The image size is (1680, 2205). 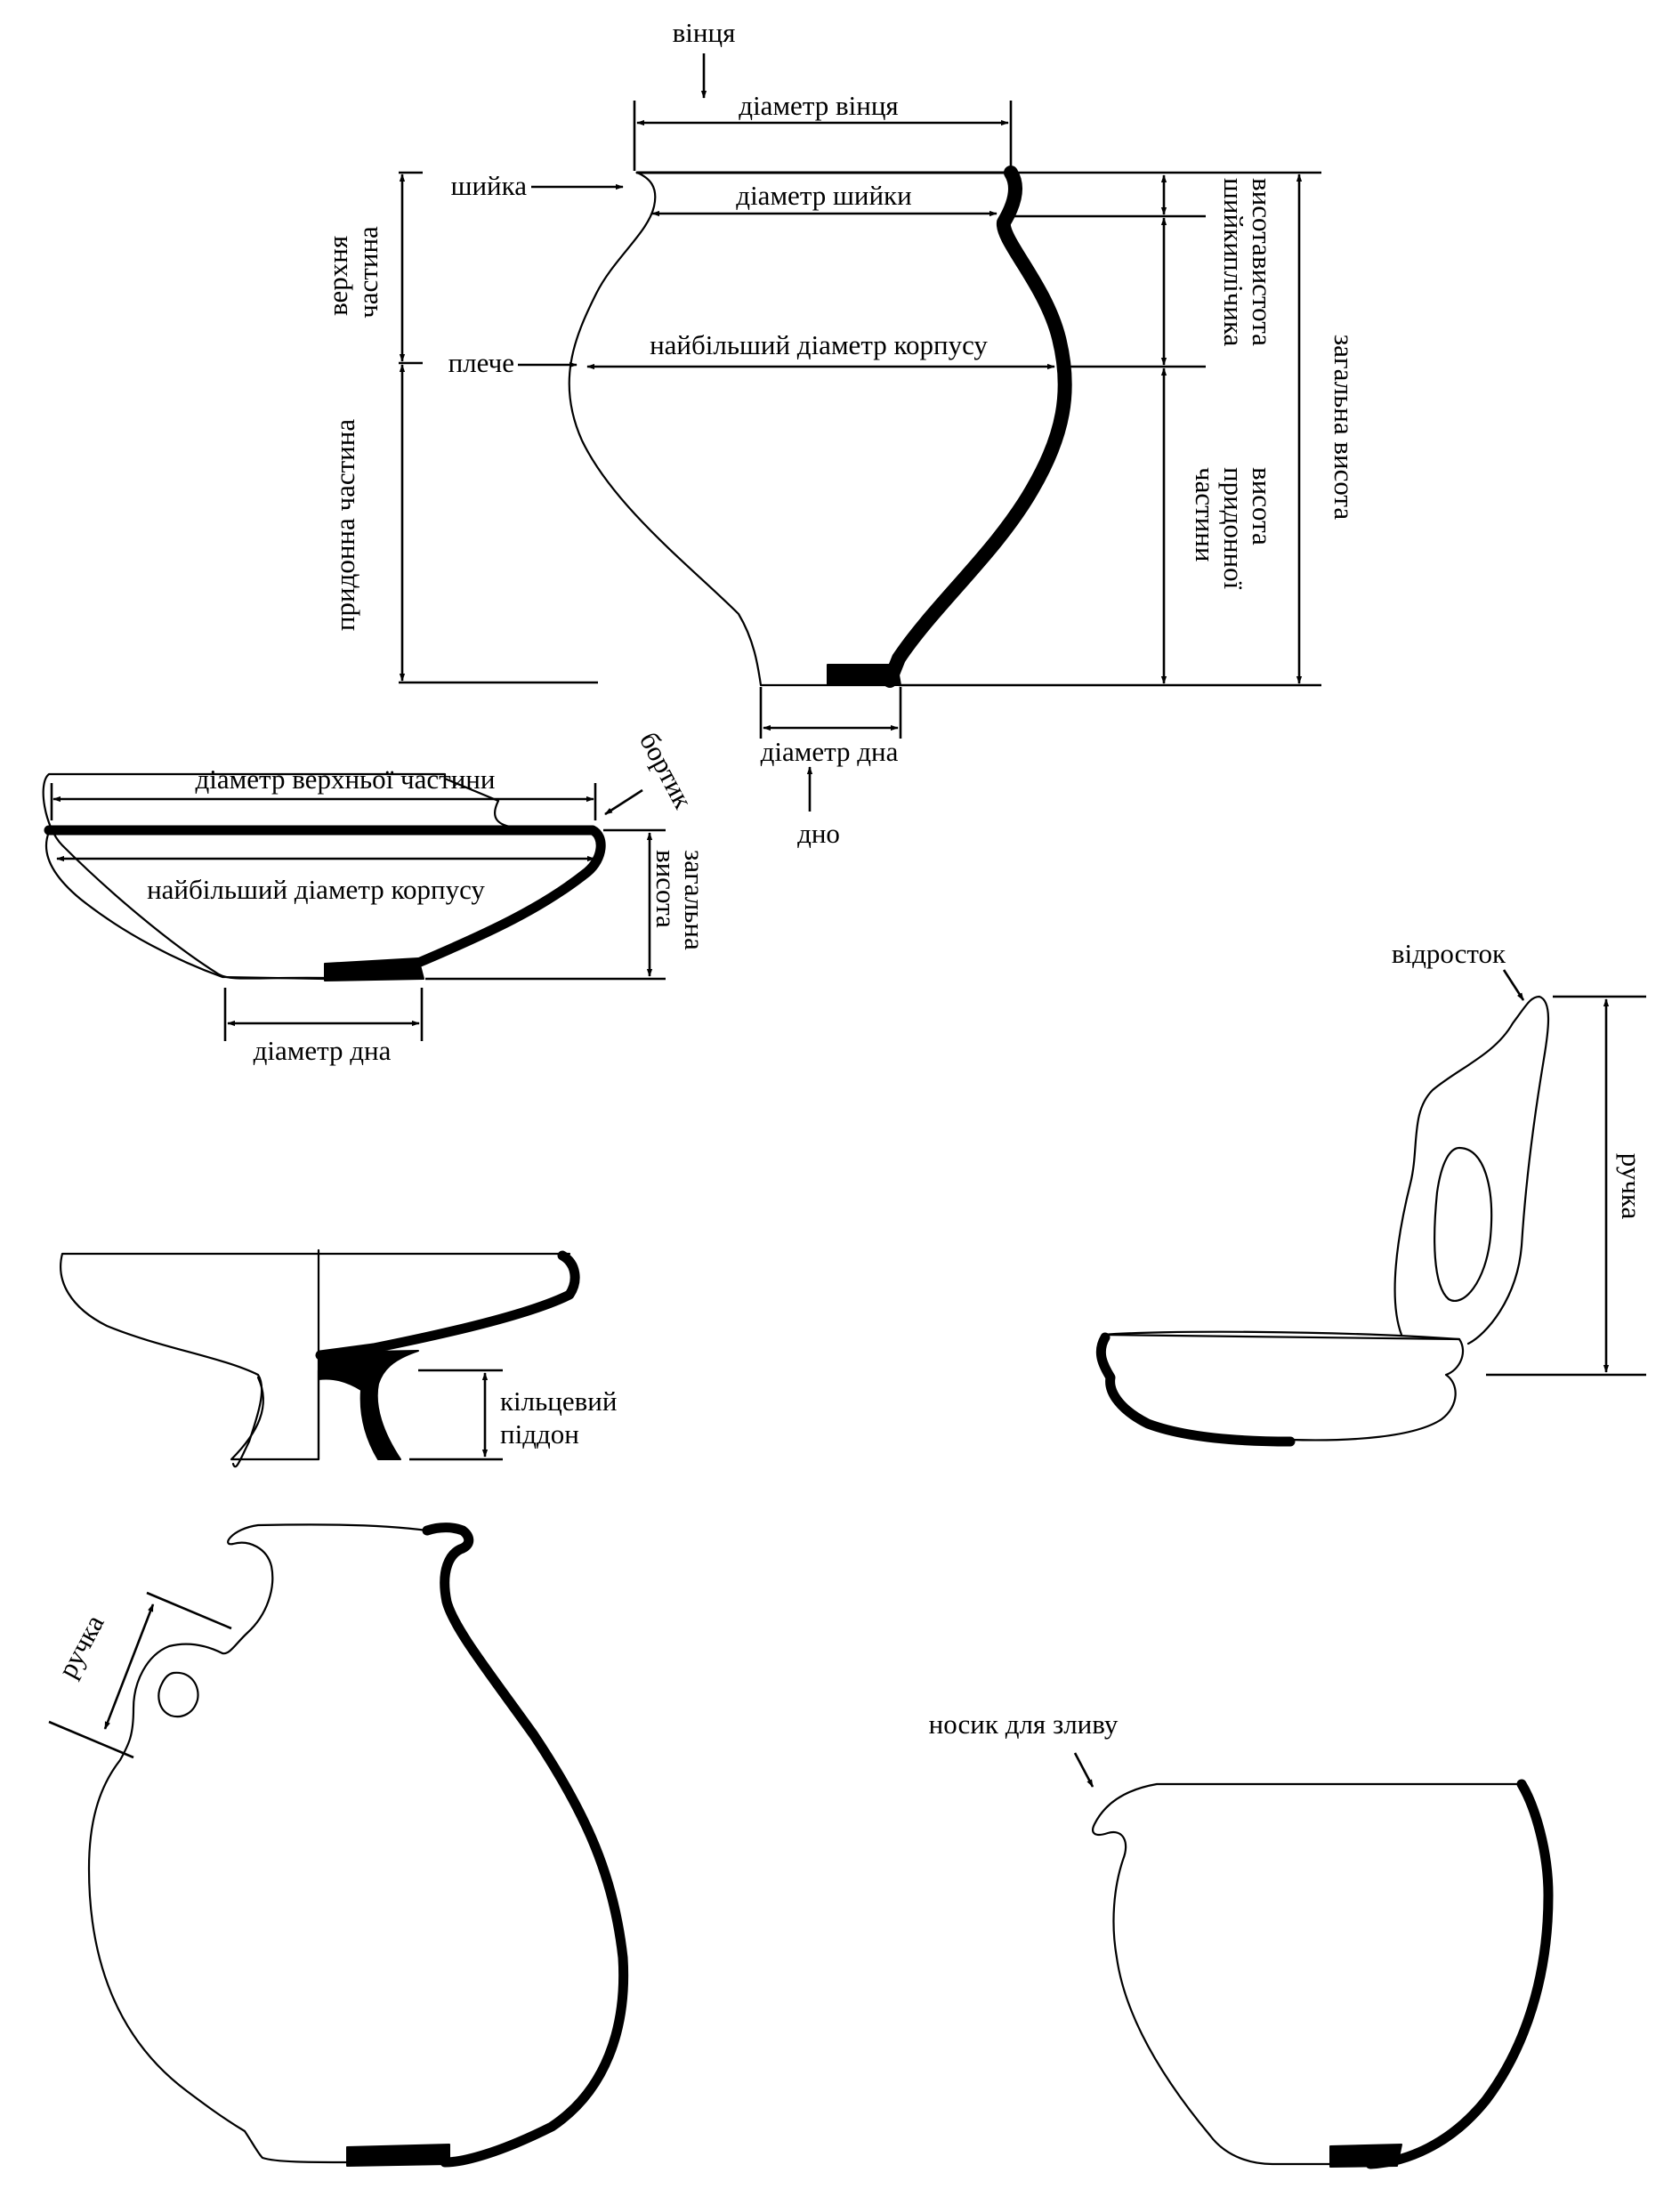 What do you see at coordinates (1631, 1186) in the screenshot?
I see `label-handle-right: ручка` at bounding box center [1631, 1186].